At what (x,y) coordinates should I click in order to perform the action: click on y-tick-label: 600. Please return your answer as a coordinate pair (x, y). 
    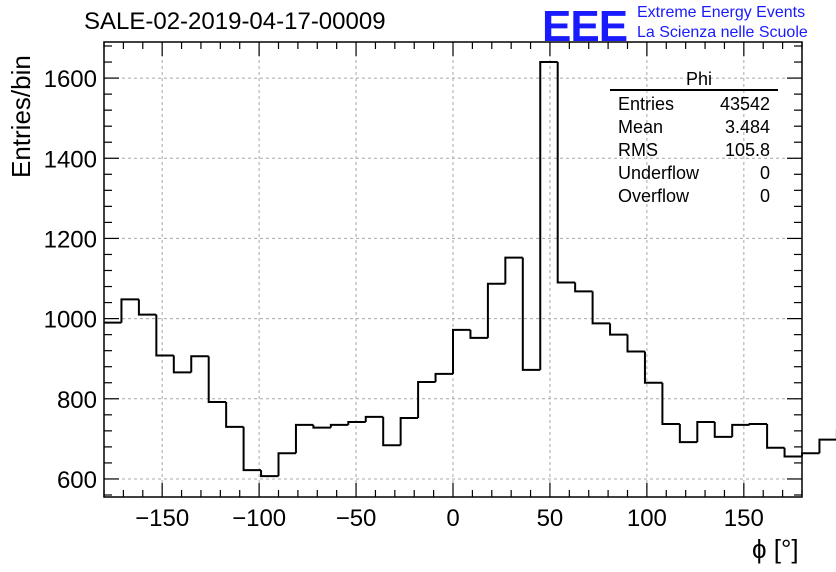
    Looking at the image, I should click on (77, 480).